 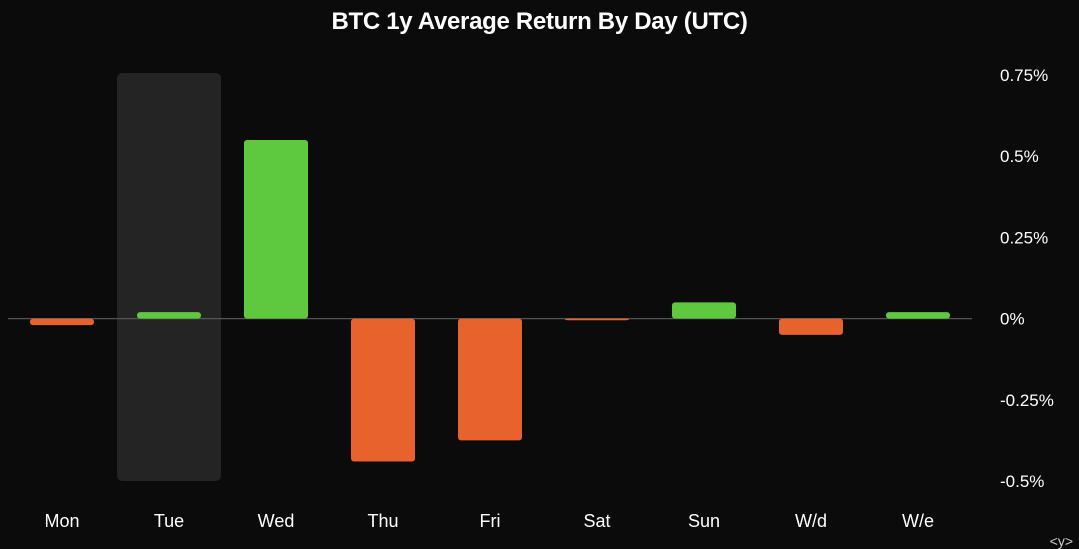 I want to click on bar-mon, so click(x=62, y=322).